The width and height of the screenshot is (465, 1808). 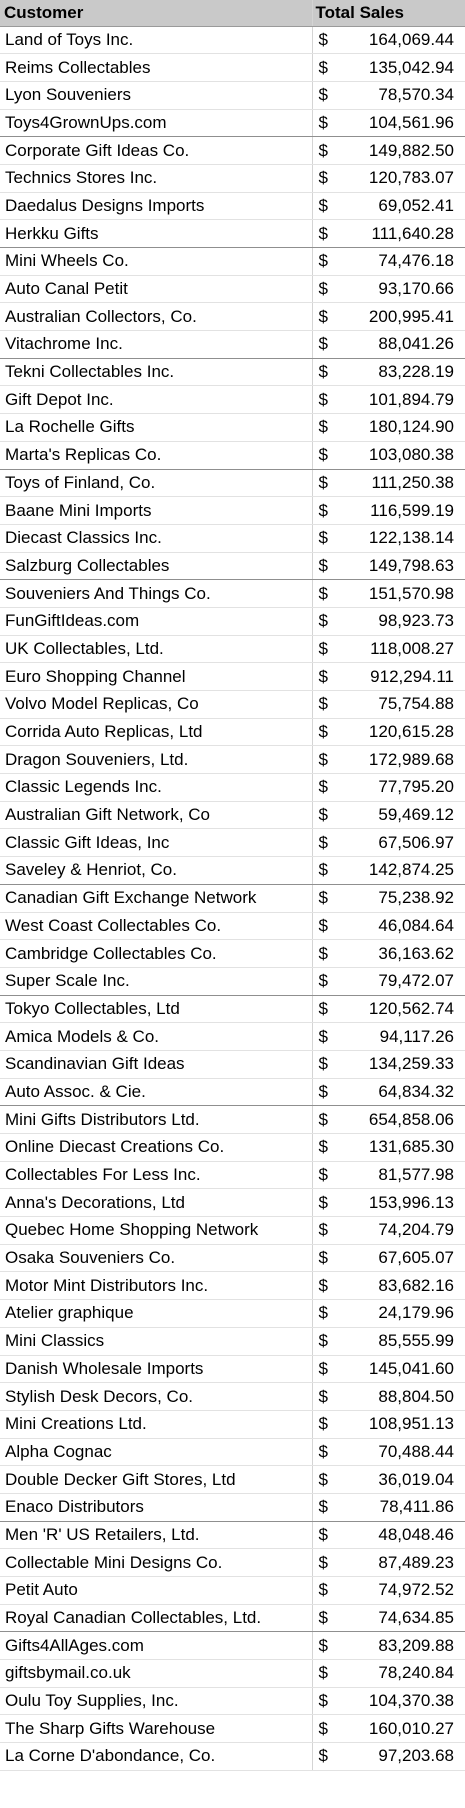 What do you see at coordinates (405, 40) in the screenshot?
I see `total-sales-cell: 164,069.44` at bounding box center [405, 40].